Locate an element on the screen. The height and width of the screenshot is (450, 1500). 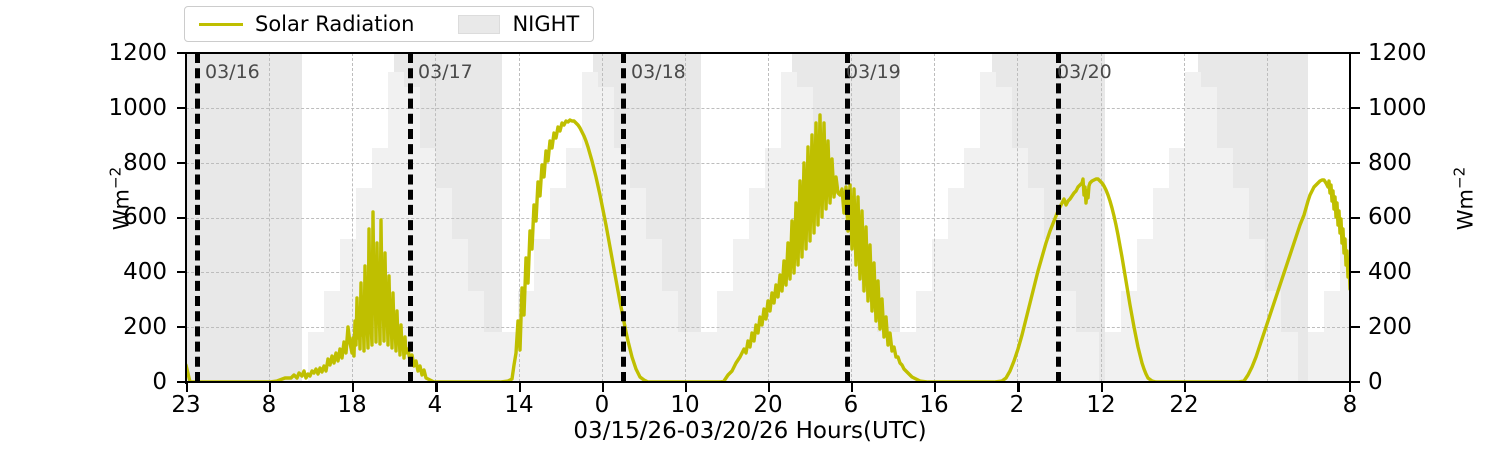
axis-frame-top is located at coordinates (768, 53).